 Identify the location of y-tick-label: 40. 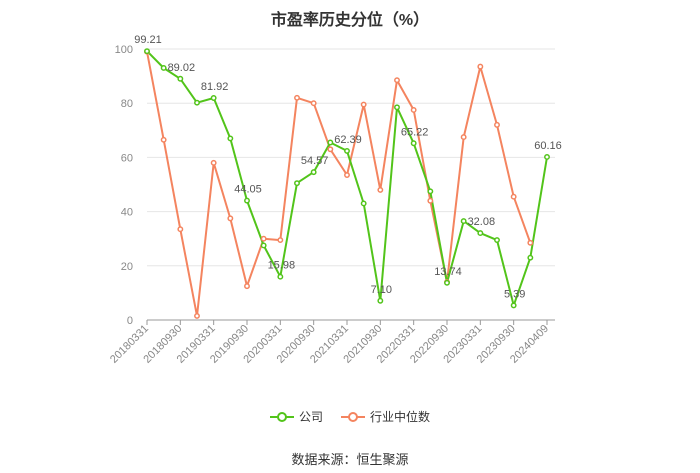
(127, 213).